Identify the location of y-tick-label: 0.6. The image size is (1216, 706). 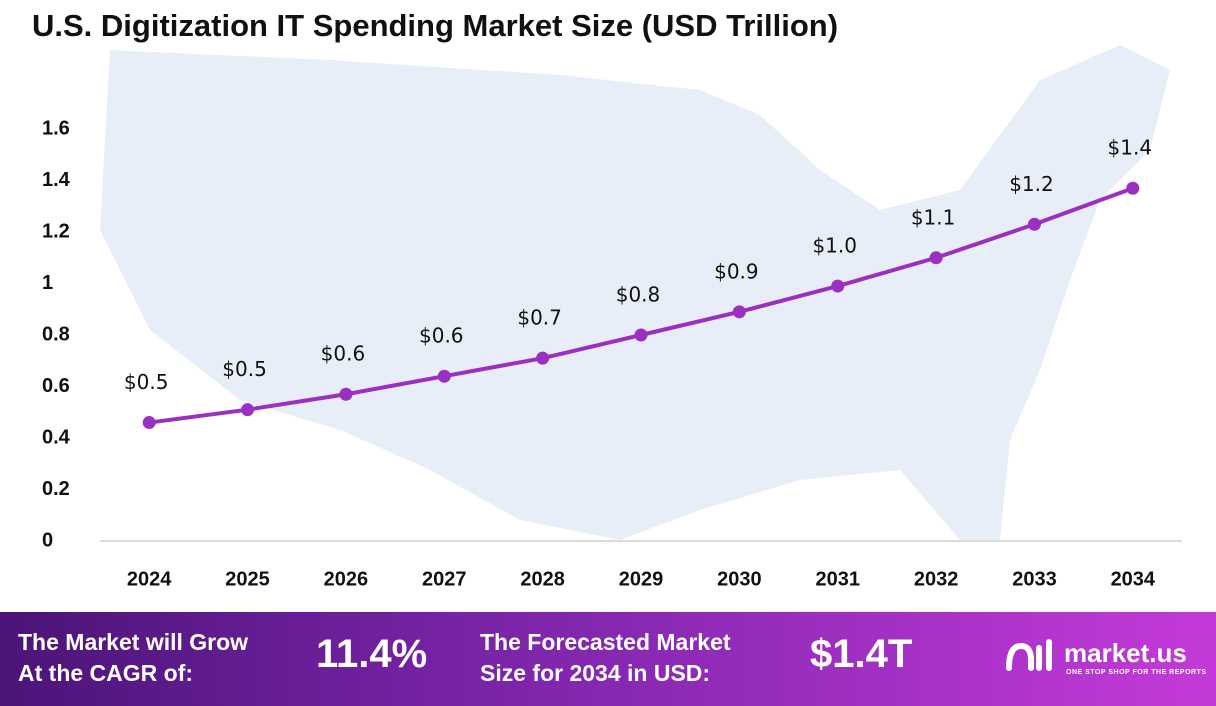
(56, 386).